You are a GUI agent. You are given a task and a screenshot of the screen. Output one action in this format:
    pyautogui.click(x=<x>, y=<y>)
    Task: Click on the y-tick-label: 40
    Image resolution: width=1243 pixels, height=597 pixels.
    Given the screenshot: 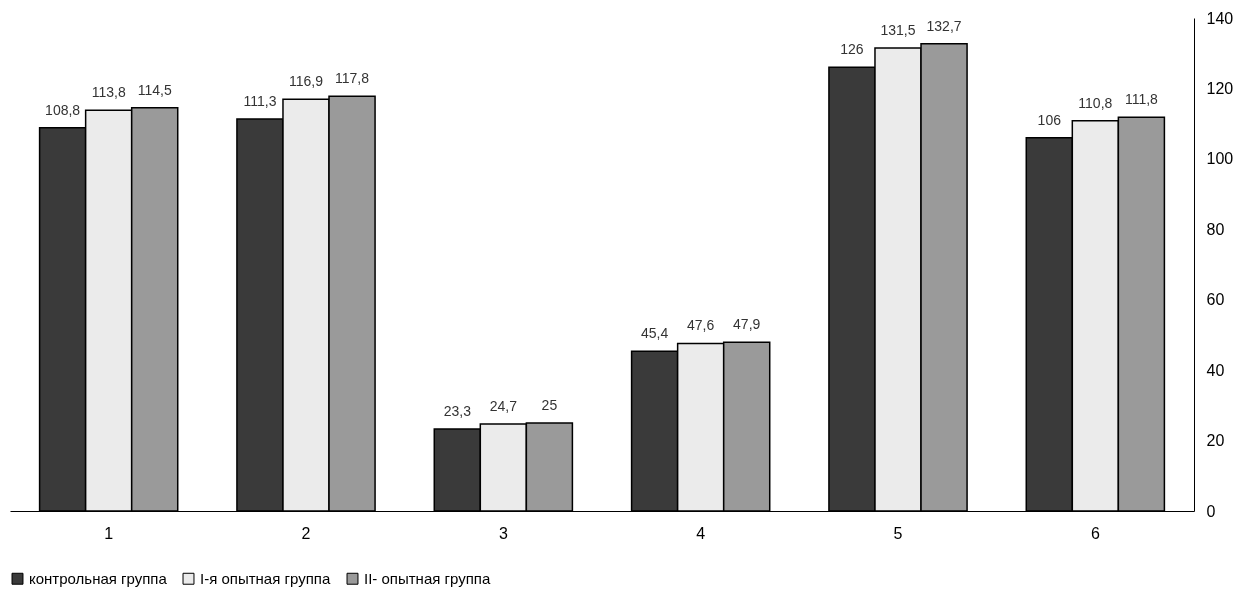 What is the action you would take?
    pyautogui.click(x=1215, y=370)
    